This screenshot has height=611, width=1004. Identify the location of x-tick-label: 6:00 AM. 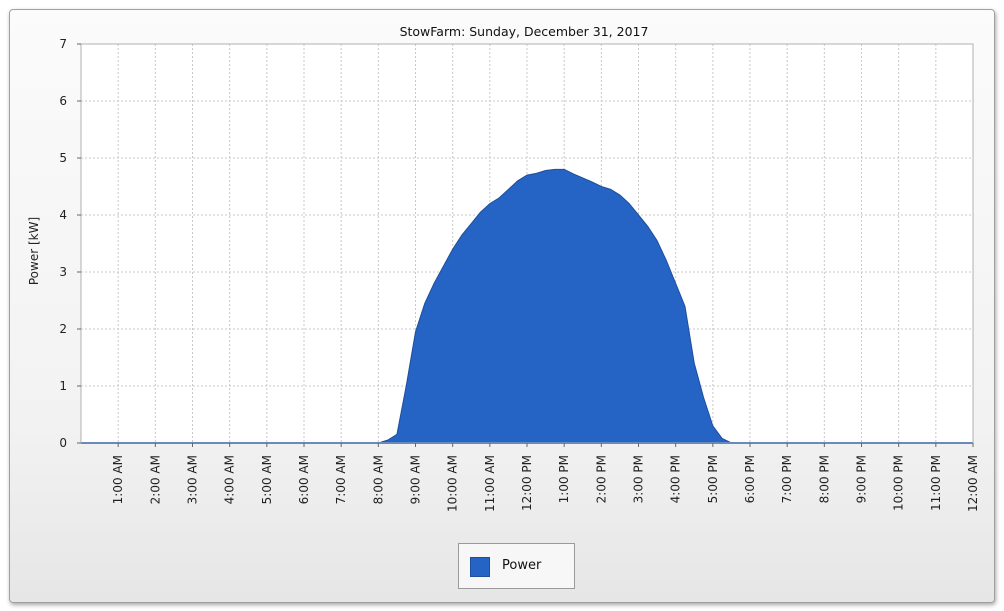
(304, 479).